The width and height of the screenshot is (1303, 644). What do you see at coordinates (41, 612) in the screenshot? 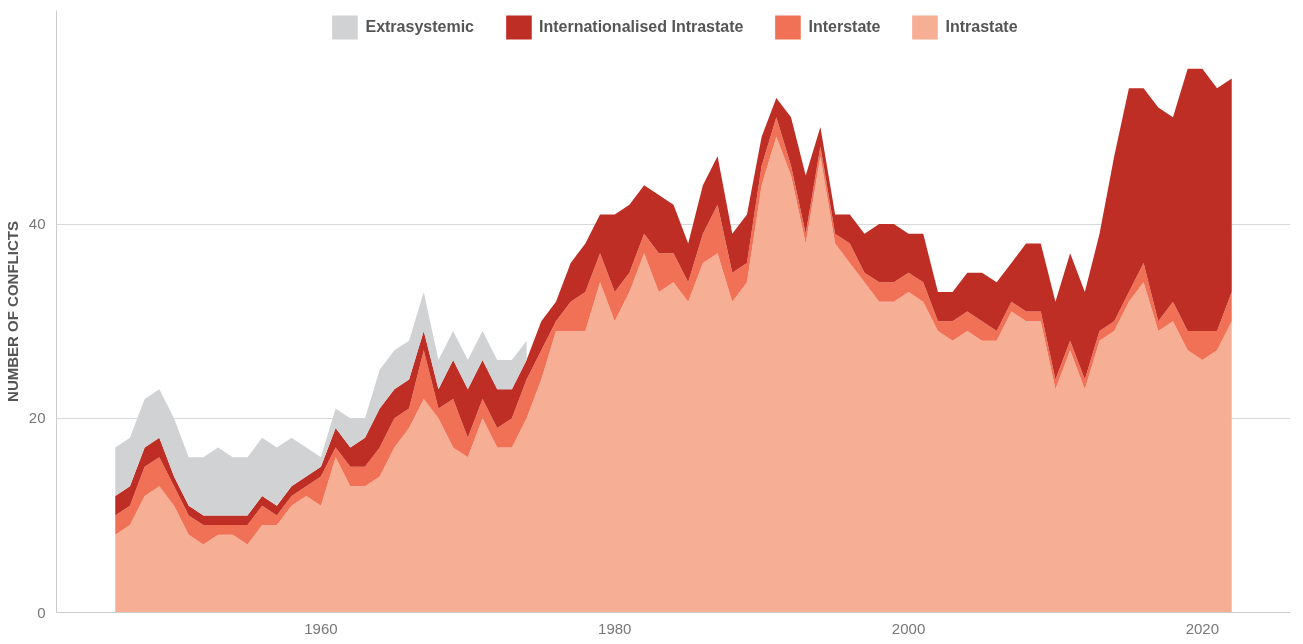
I see `y-tick-label: 0` at bounding box center [41, 612].